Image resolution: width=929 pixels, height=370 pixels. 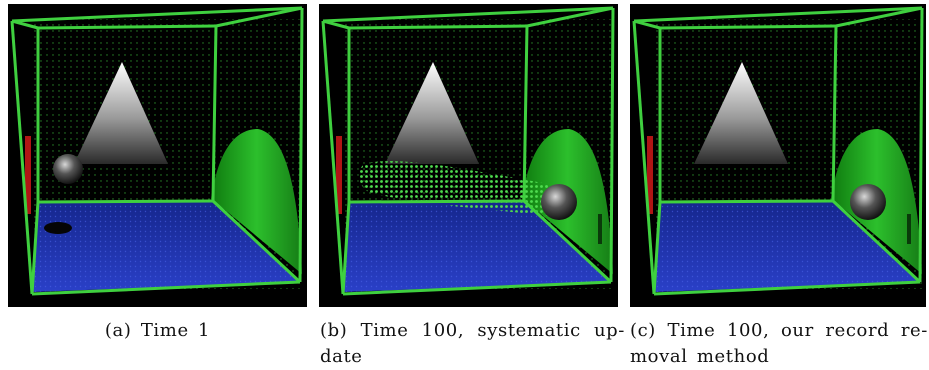 What do you see at coordinates (157, 330) in the screenshot?
I see `caption-panel-a: (a) Time 1` at bounding box center [157, 330].